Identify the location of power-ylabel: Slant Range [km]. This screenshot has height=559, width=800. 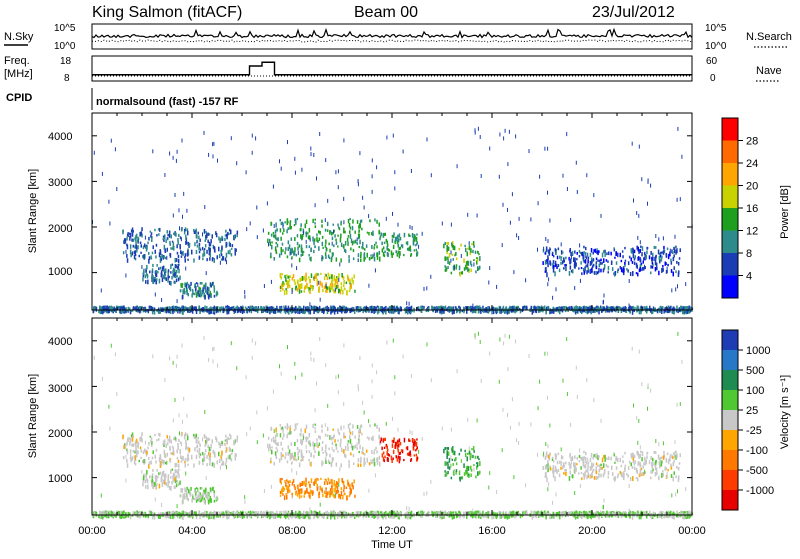
(33, 211).